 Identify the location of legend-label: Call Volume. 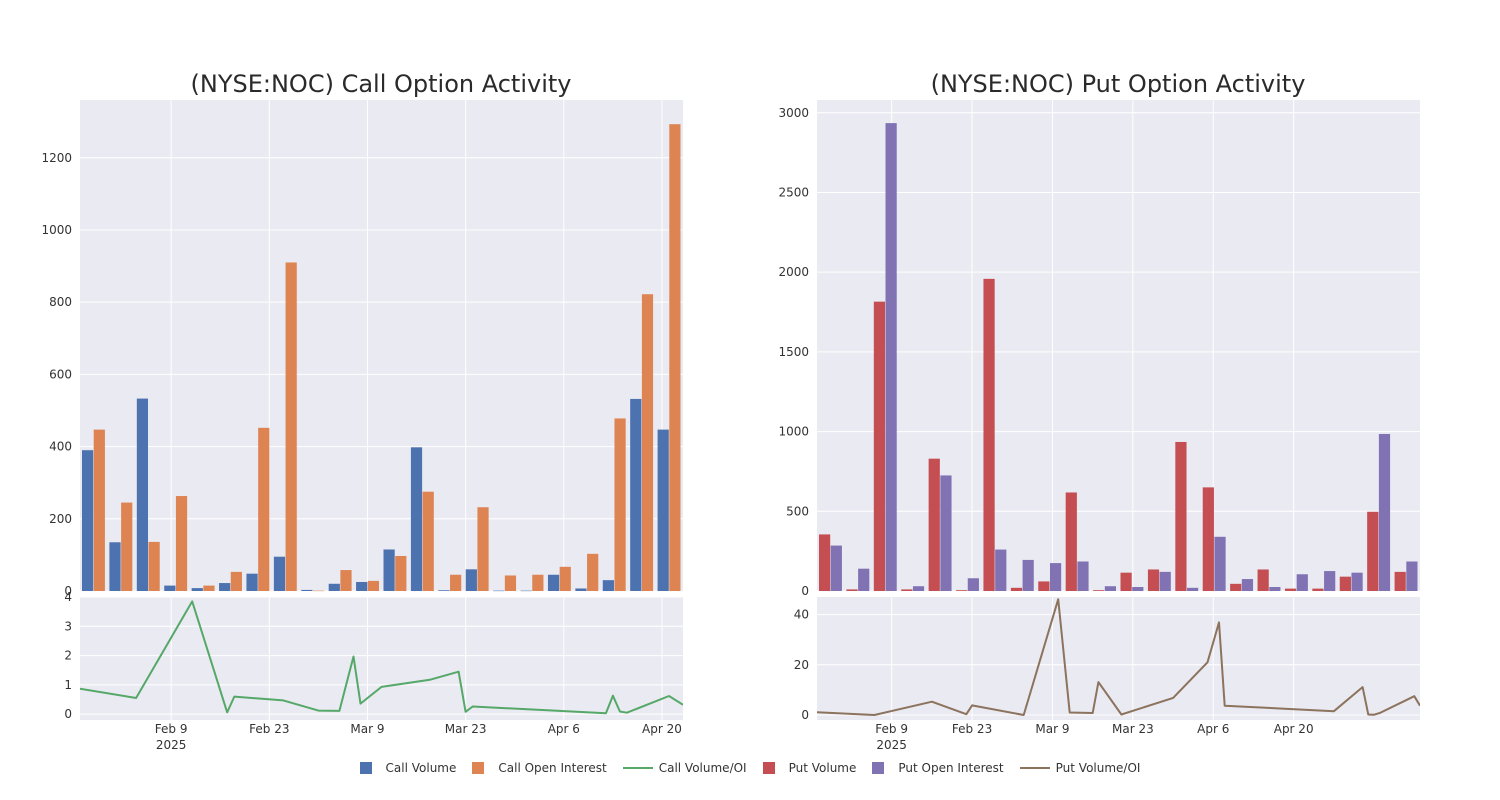
(421, 768).